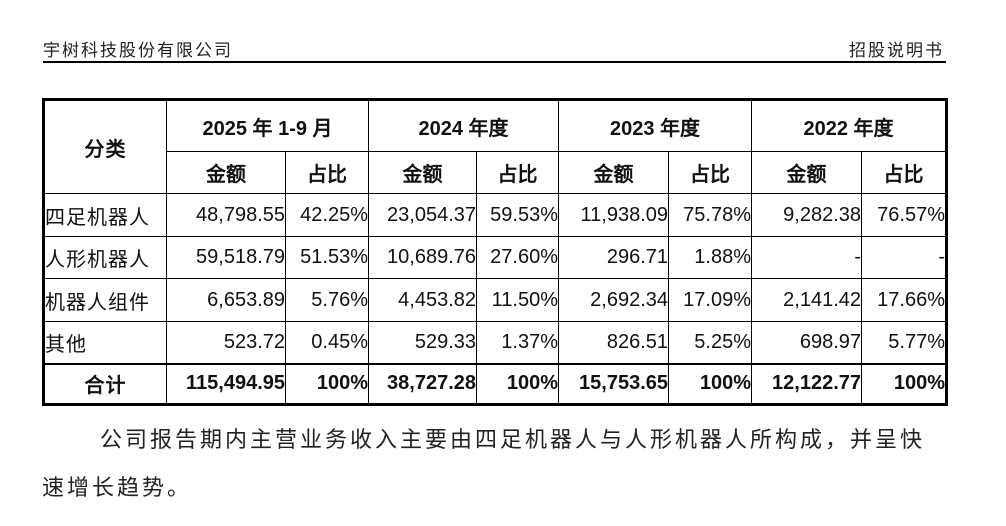 The width and height of the screenshot is (1006, 526). What do you see at coordinates (807, 215) in the screenshot?
I see `cell-amount: 9,282.38` at bounding box center [807, 215].